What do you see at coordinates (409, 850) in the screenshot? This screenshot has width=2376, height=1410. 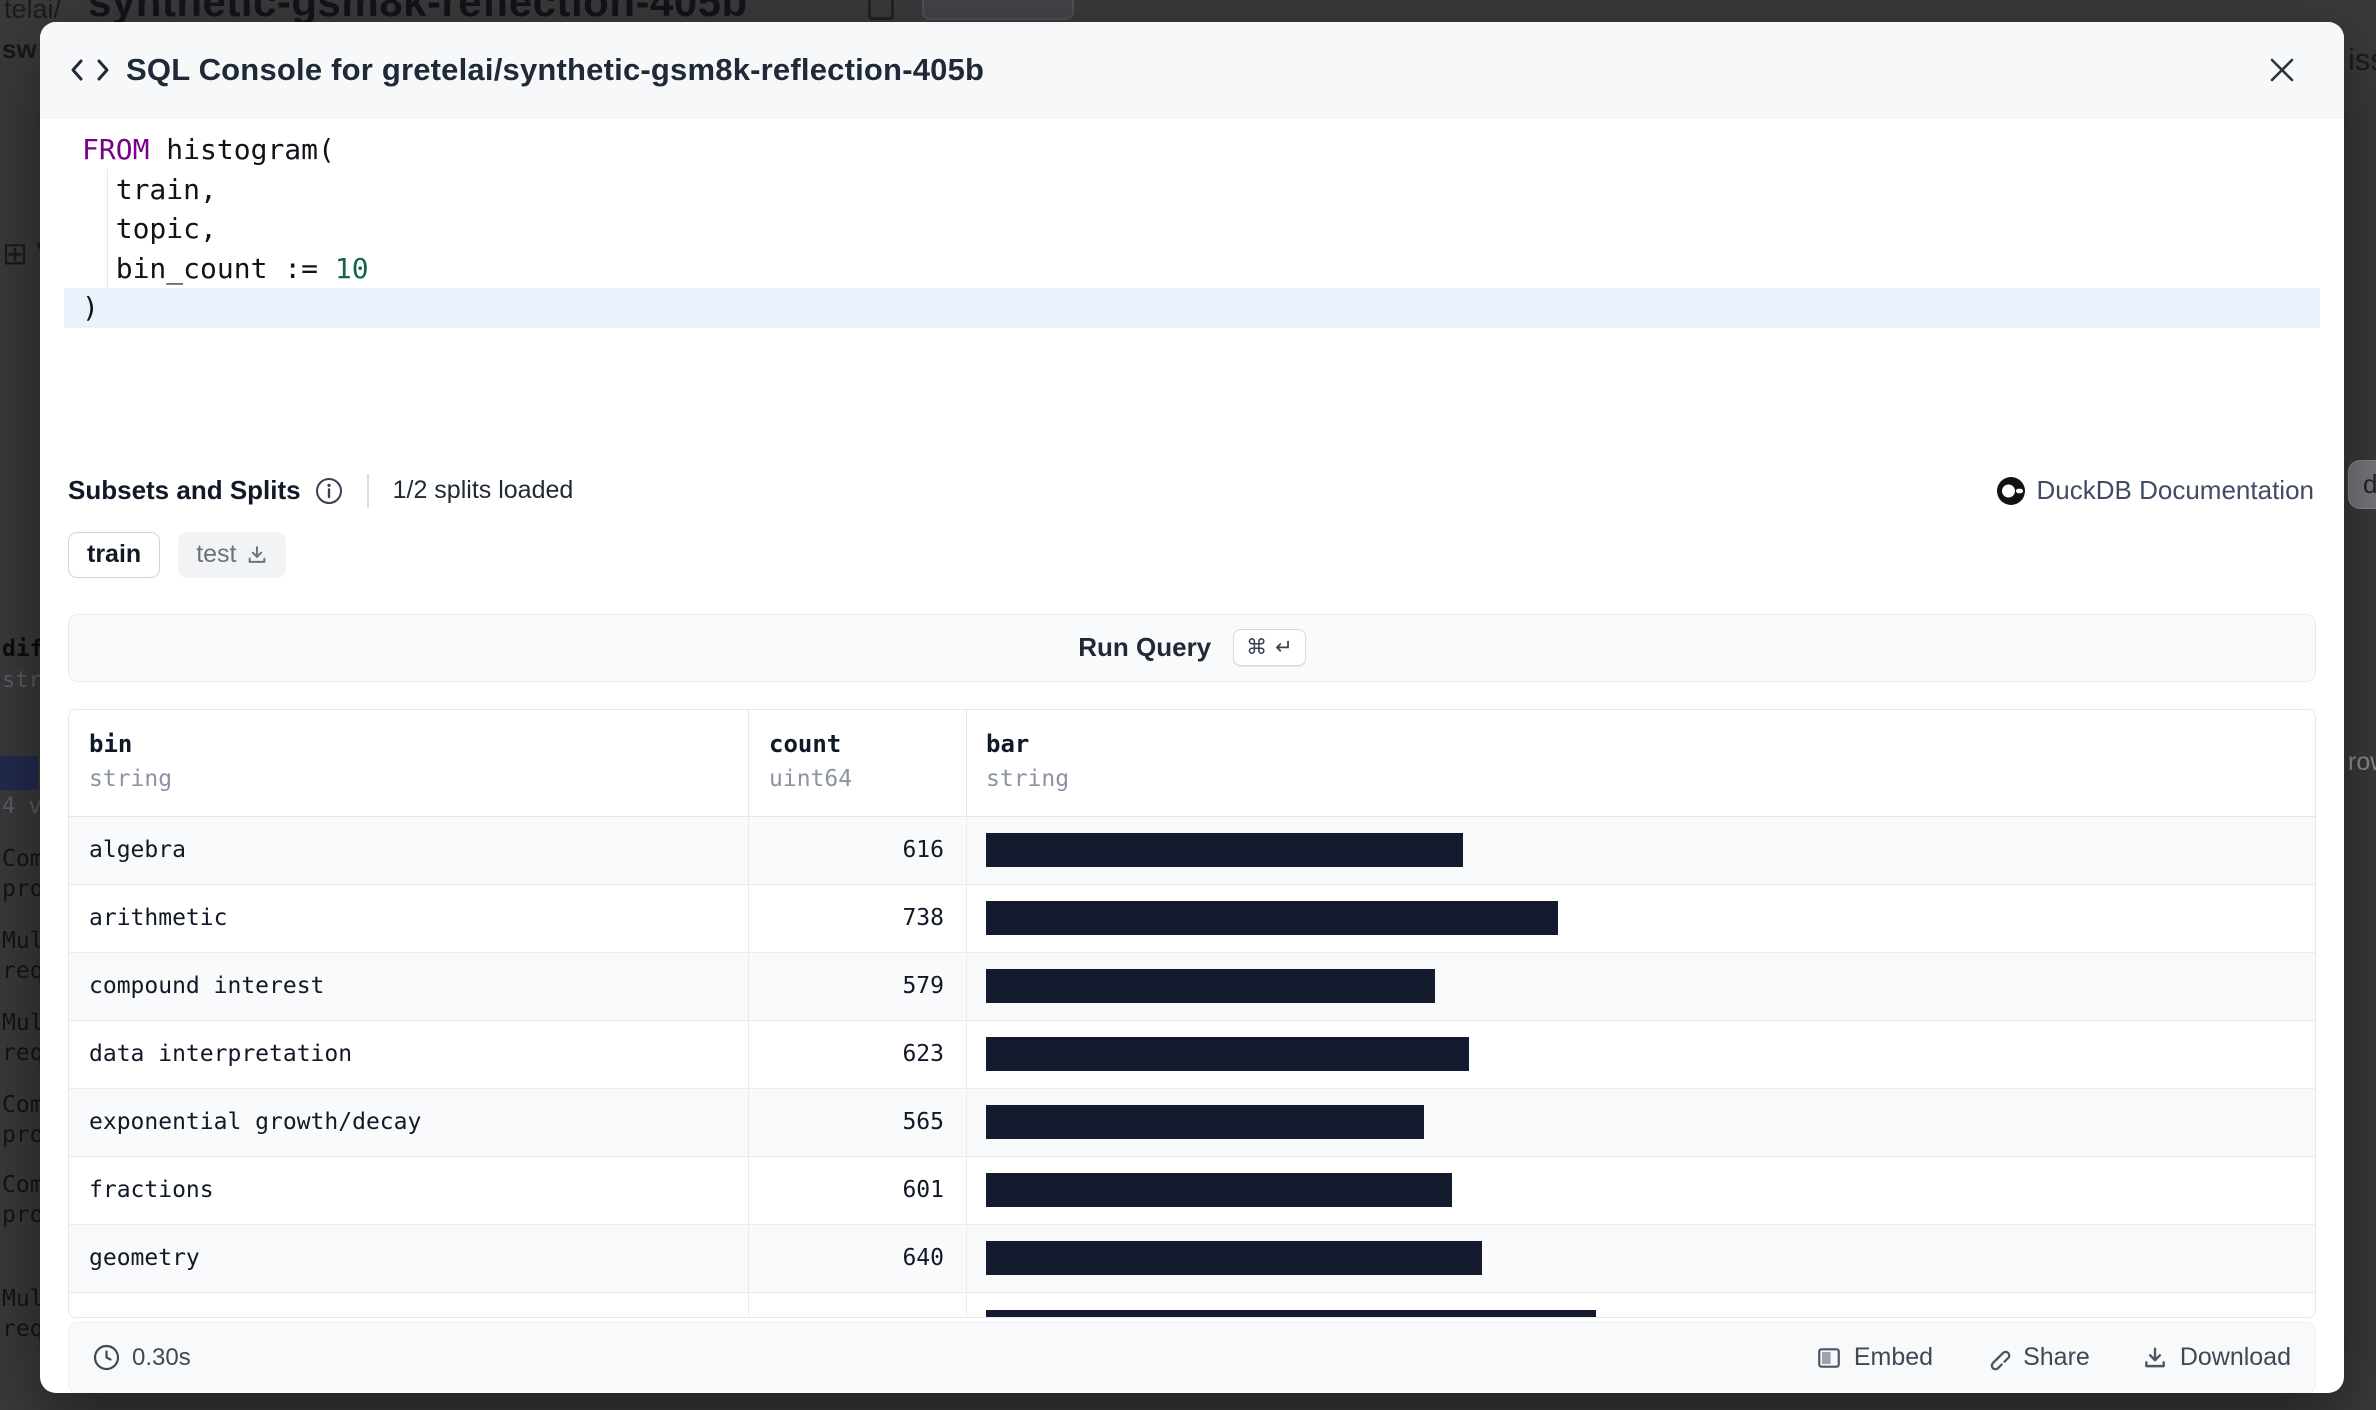 I see `bin-cell: algebra` at bounding box center [409, 850].